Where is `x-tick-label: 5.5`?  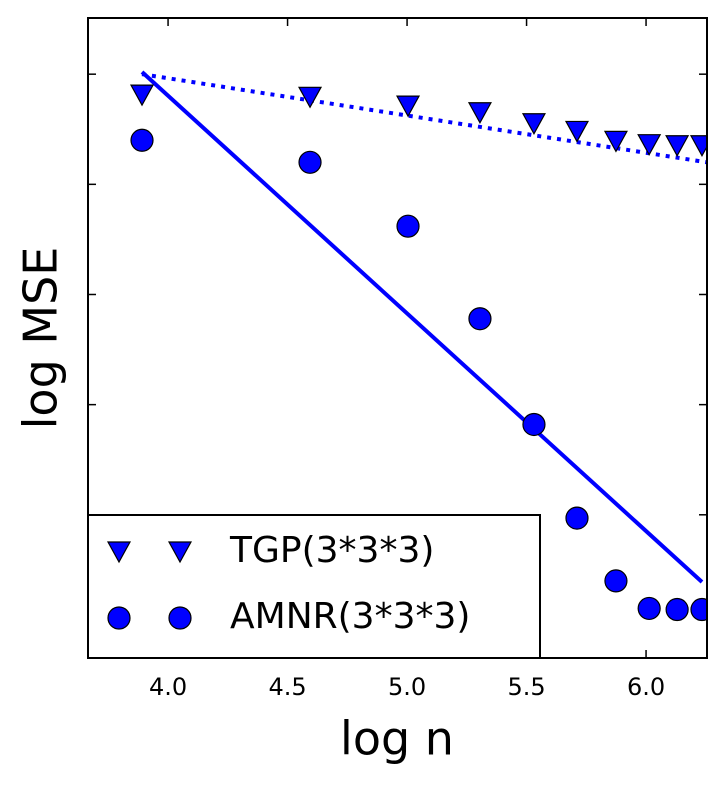 x-tick-label: 5.5 is located at coordinates (526, 687).